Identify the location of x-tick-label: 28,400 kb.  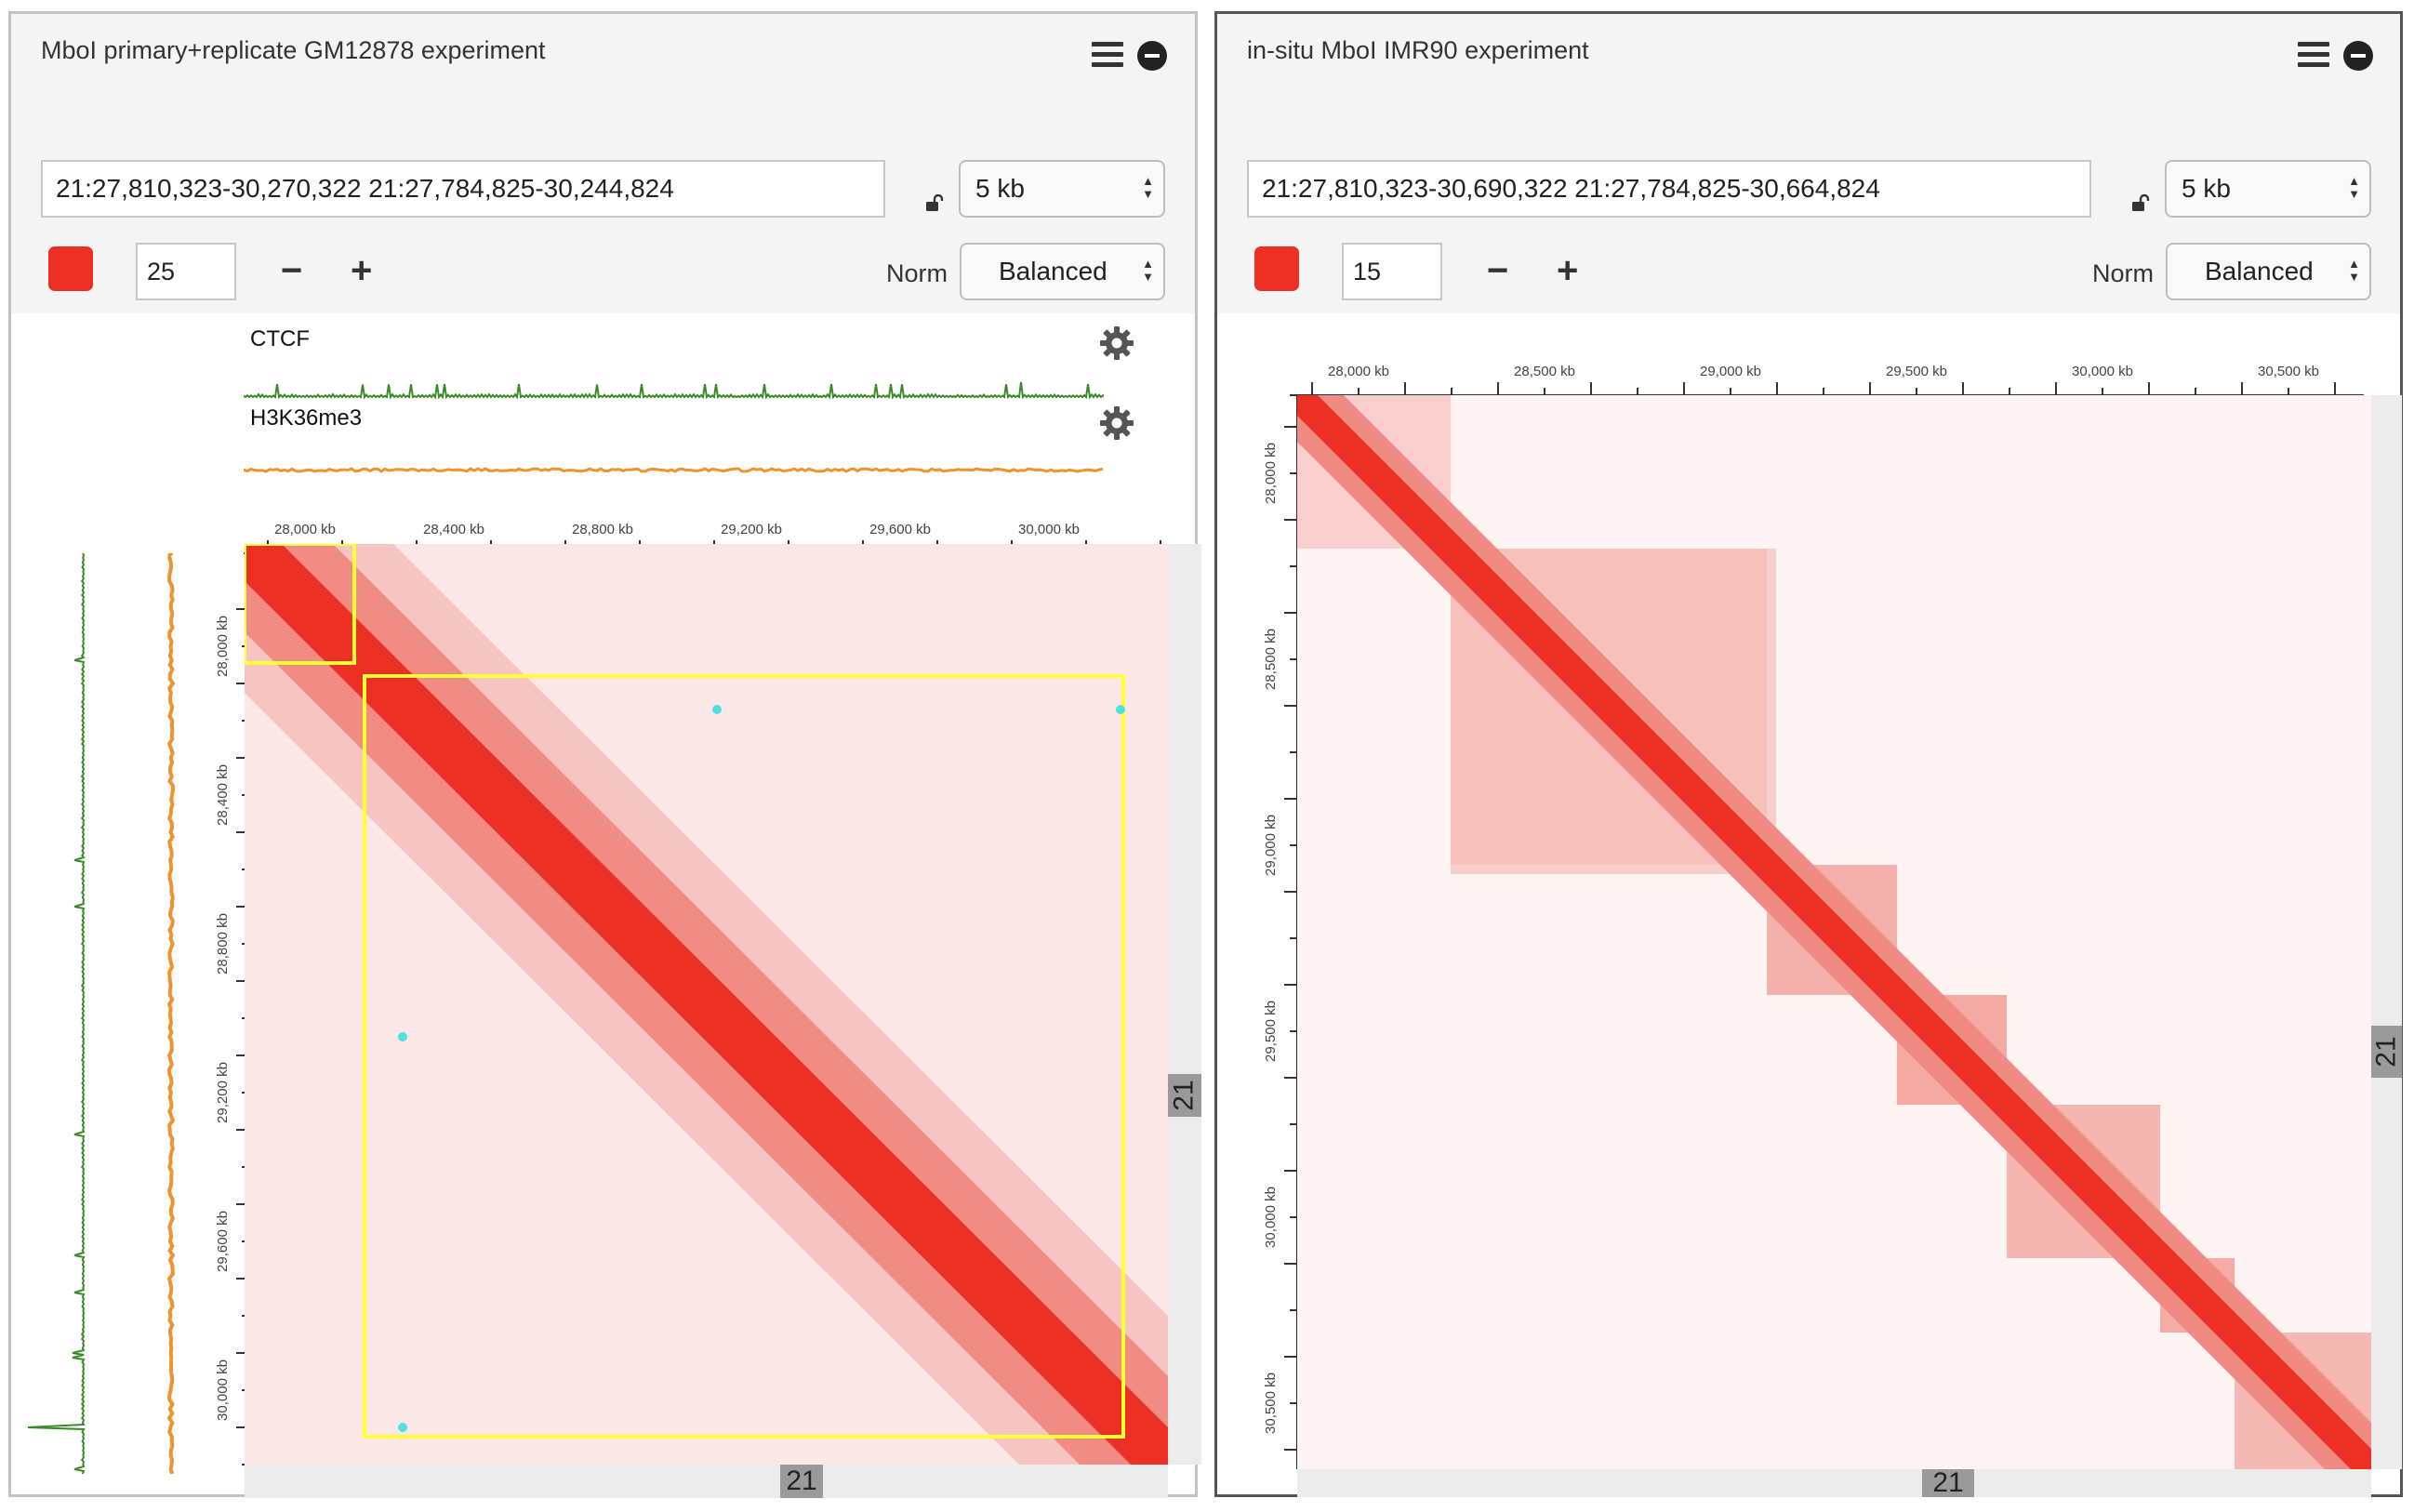
(453, 529).